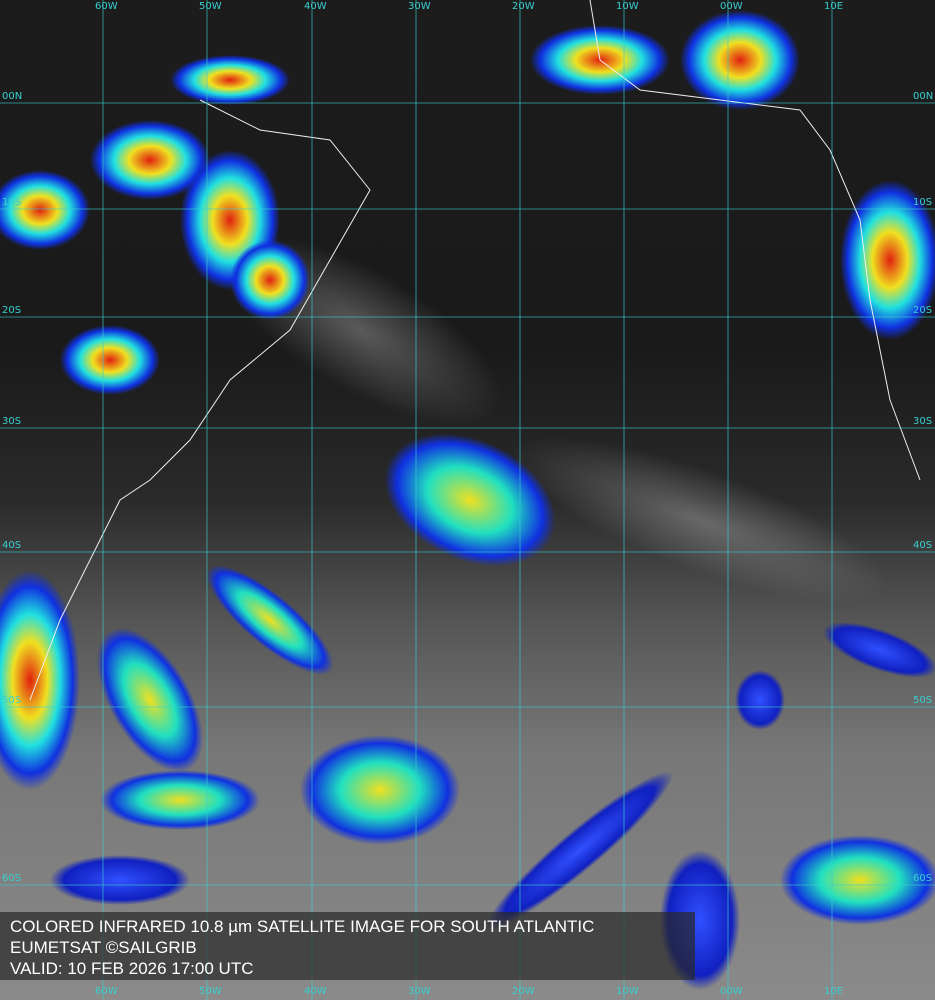  I want to click on longitude-label-top: 10E, so click(834, 6).